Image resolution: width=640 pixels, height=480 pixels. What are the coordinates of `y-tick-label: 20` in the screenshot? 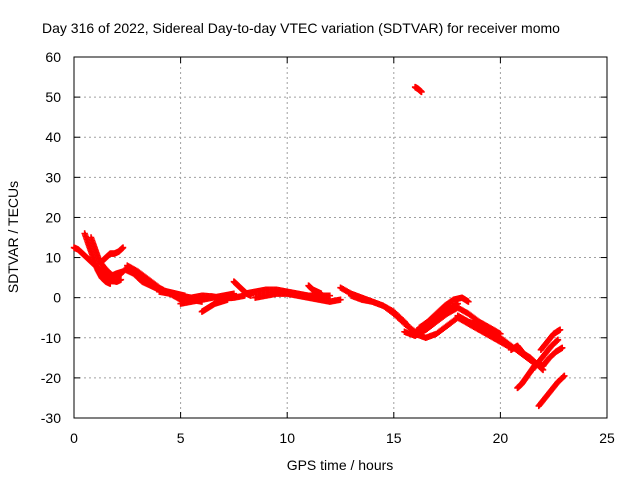 It's located at (53, 217).